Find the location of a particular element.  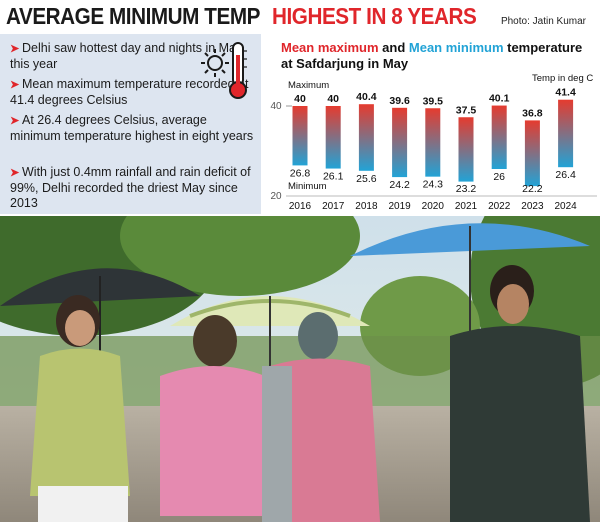

unit-label: Temp in deg C is located at coordinates (562, 78).